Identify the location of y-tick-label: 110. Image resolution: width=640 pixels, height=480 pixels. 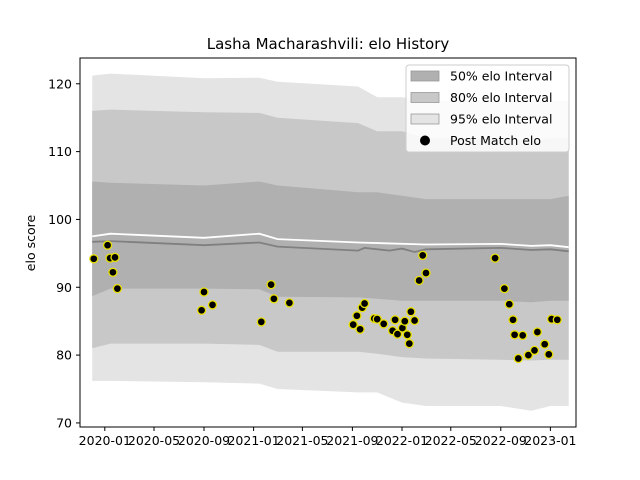
(60, 151).